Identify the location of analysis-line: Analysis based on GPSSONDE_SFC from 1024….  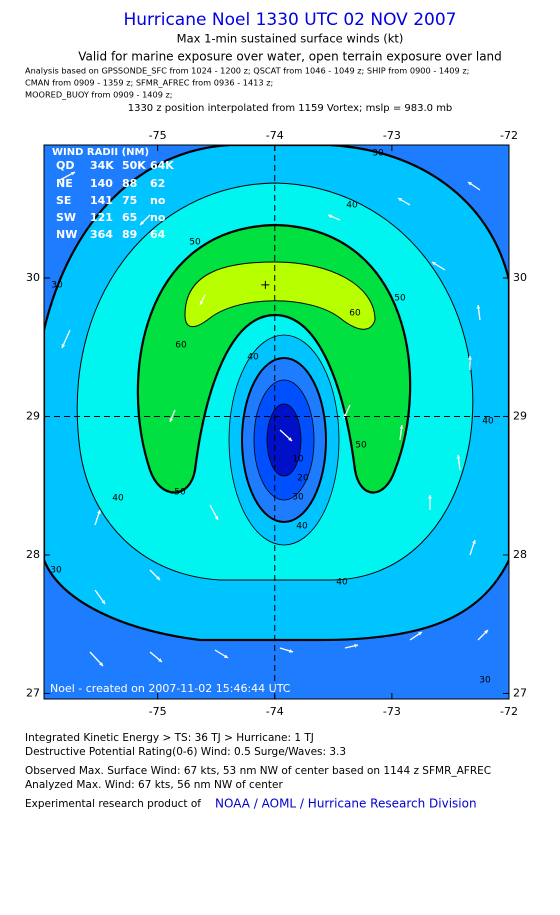
(247, 71).